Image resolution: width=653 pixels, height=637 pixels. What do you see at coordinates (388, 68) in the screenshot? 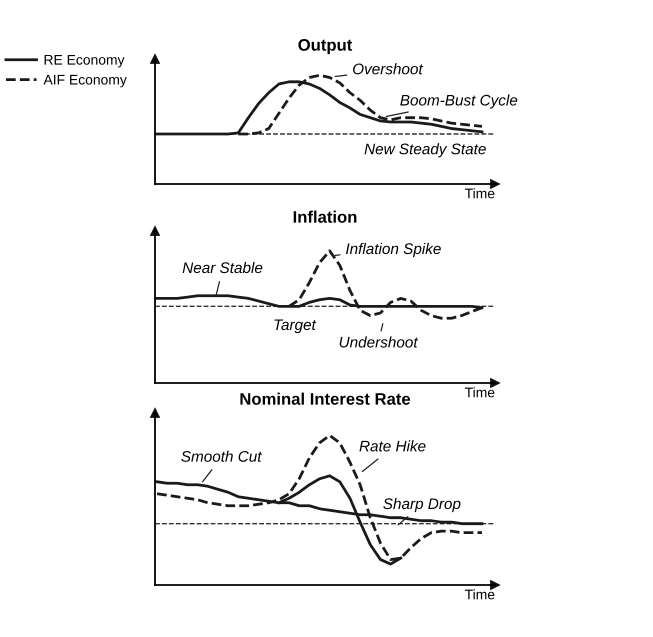
I see `text: Overshoot` at bounding box center [388, 68].